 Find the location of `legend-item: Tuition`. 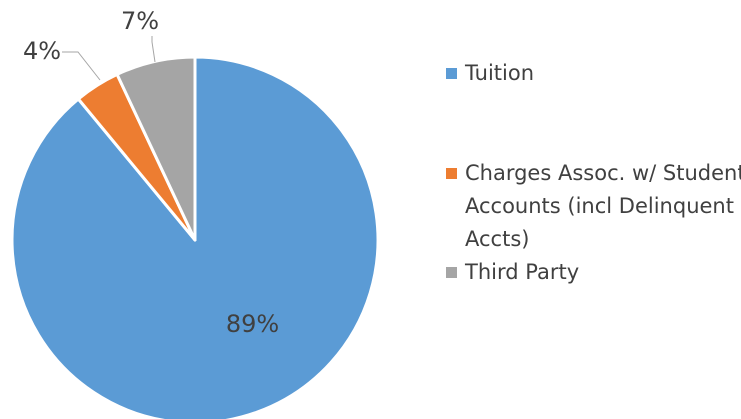

legend-item: Tuition is located at coordinates (593, 73).